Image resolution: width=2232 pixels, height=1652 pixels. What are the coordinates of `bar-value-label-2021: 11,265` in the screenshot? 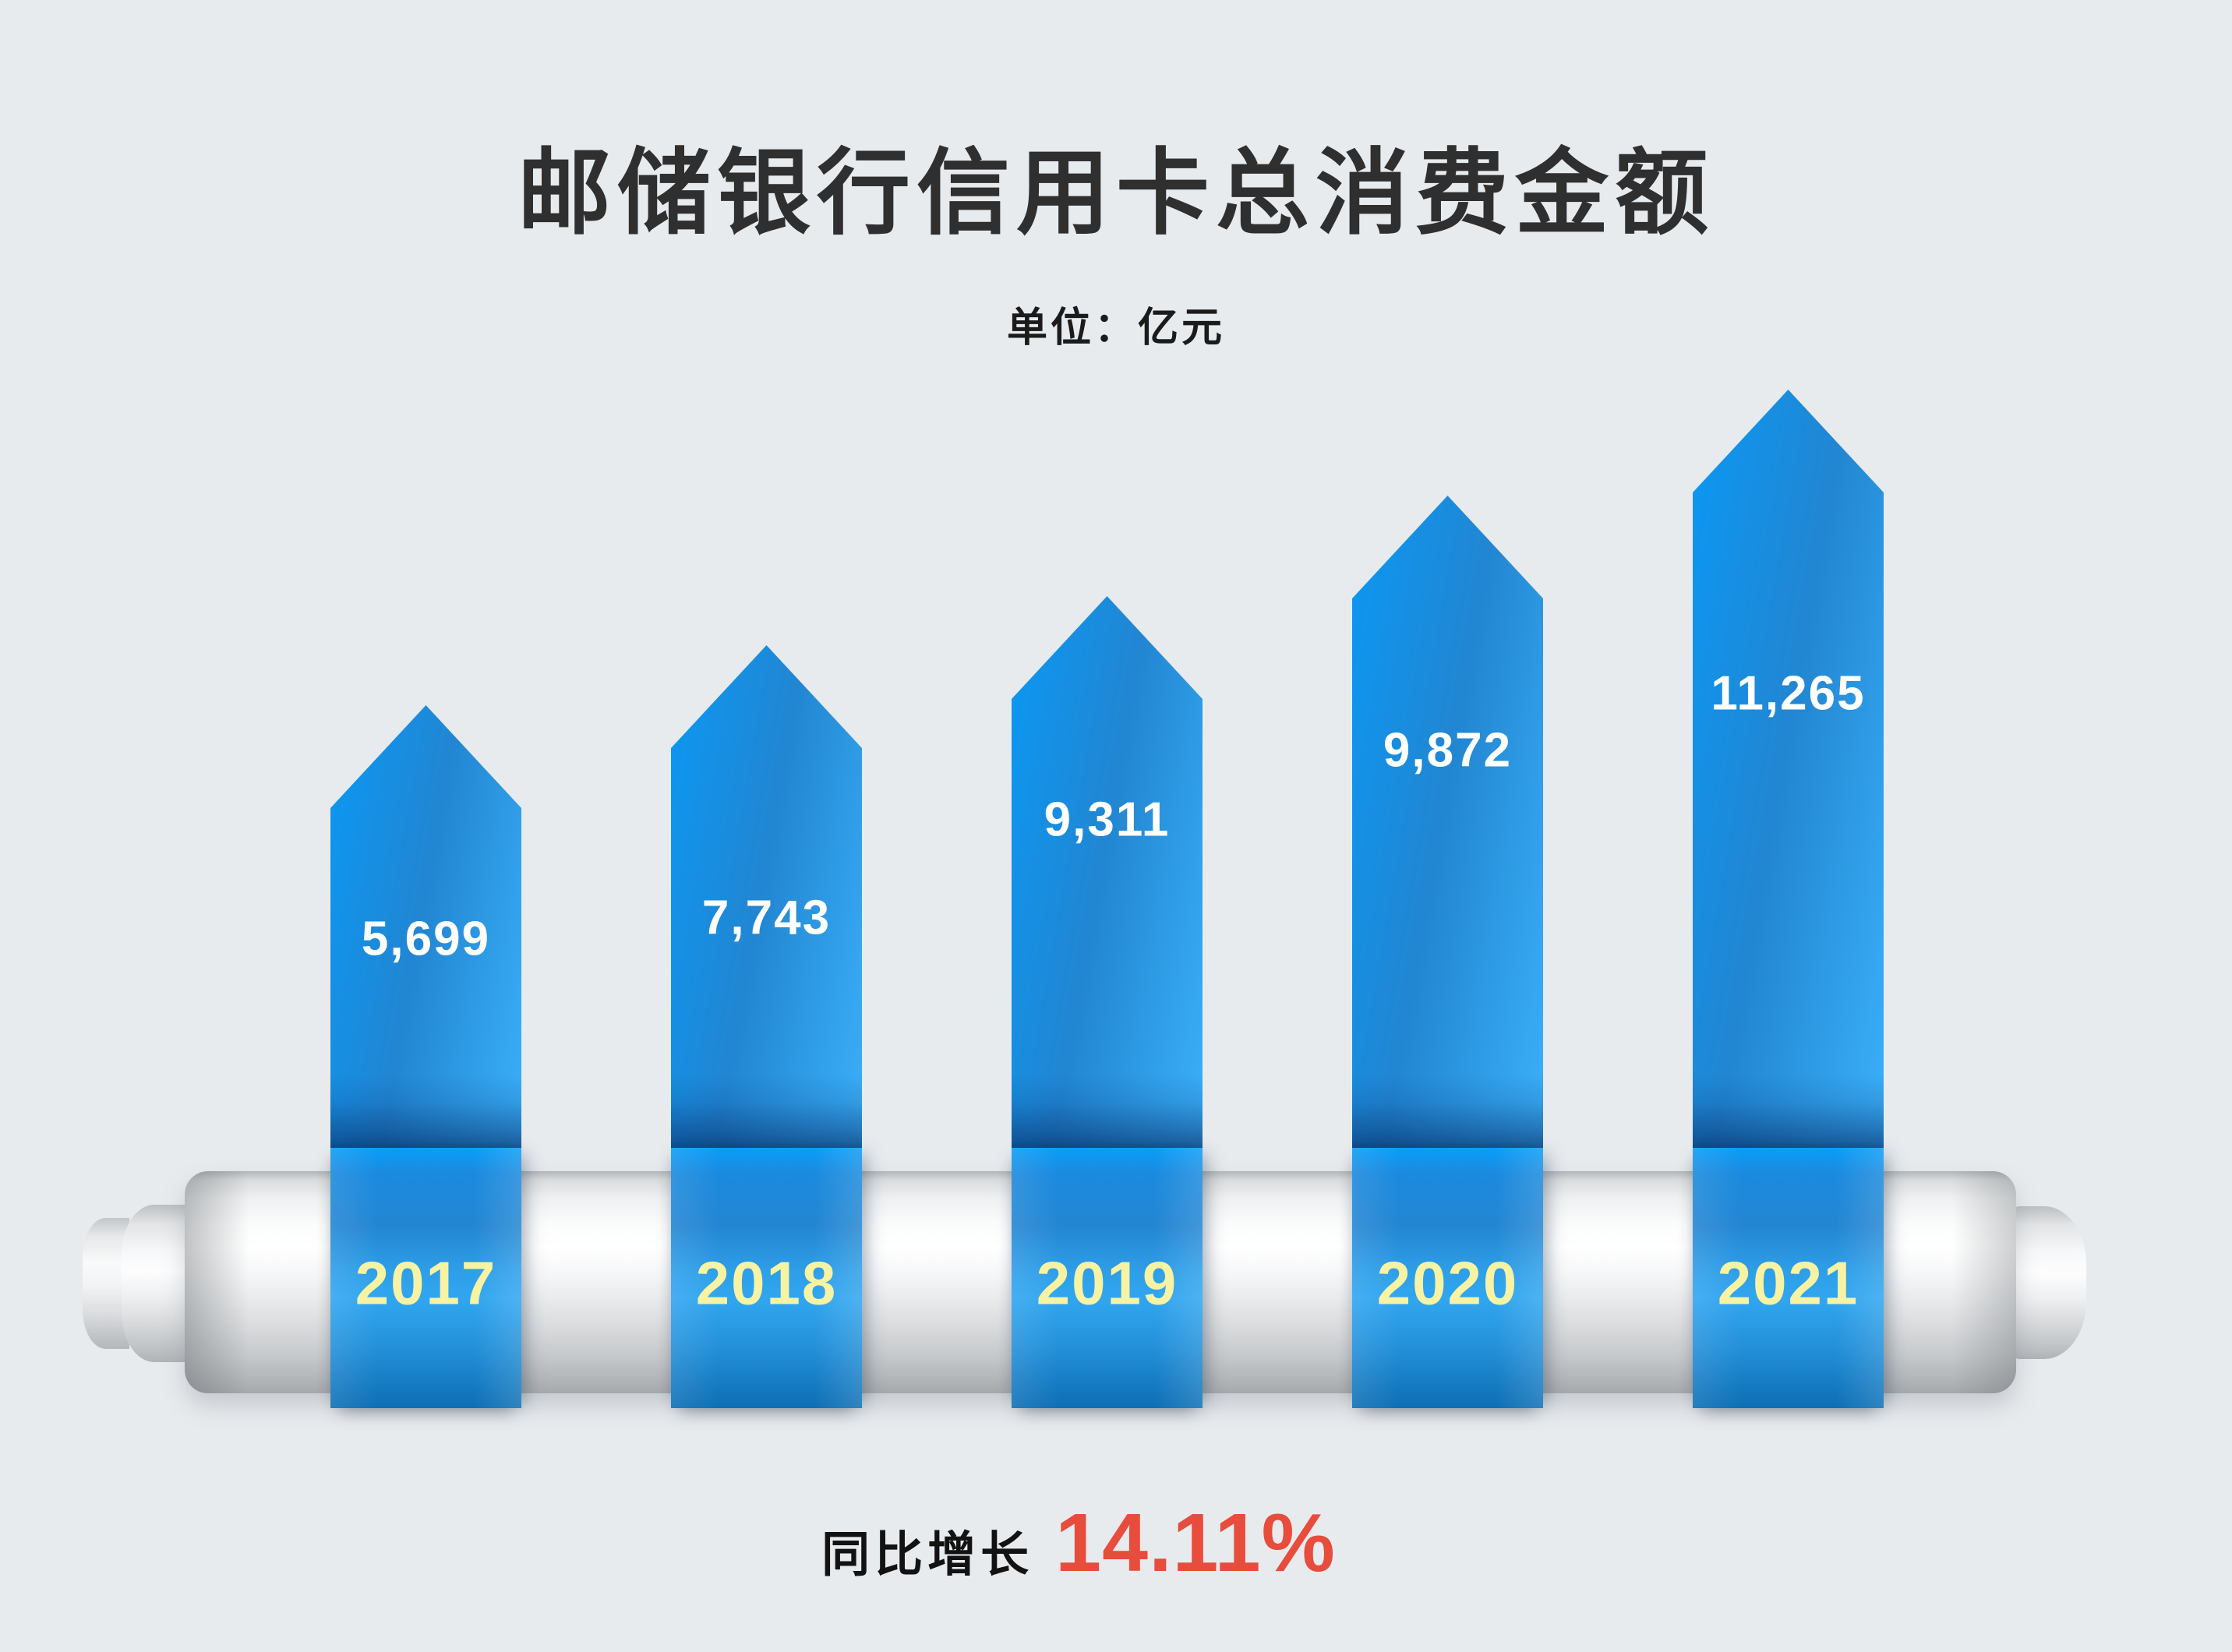 It's located at (1788, 694).